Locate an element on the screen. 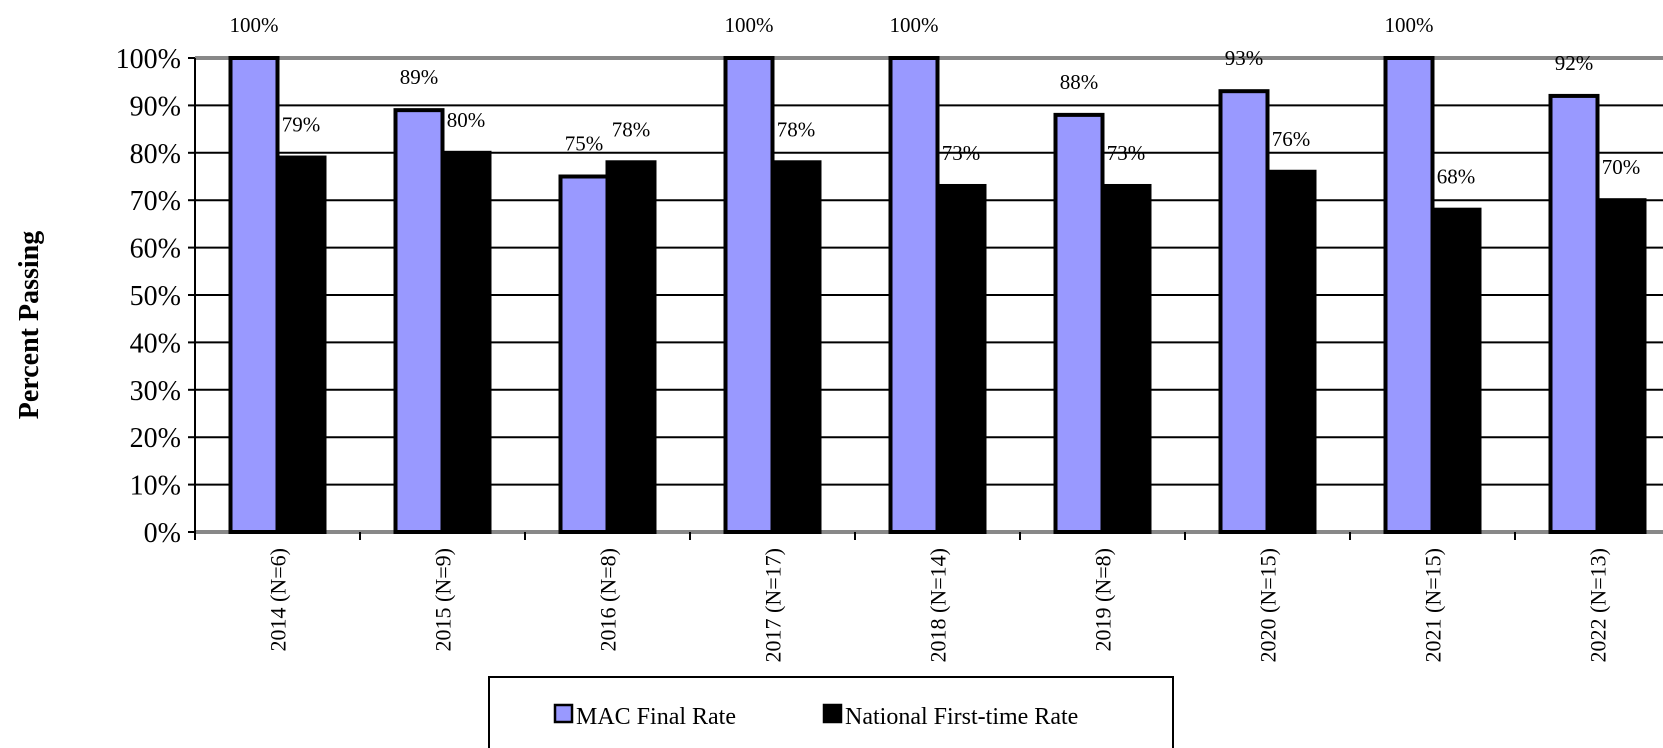  legend-label-national-first-time-rate: National First-time Rate is located at coordinates (961, 717).